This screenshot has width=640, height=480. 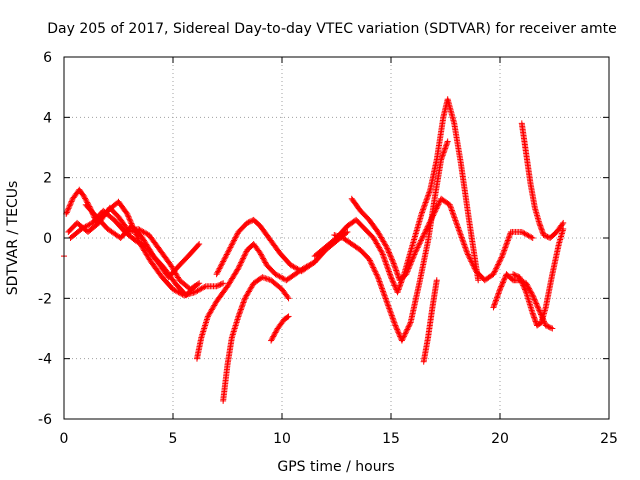 What do you see at coordinates (47, 118) in the screenshot?
I see `y-tick-label: 4` at bounding box center [47, 118].